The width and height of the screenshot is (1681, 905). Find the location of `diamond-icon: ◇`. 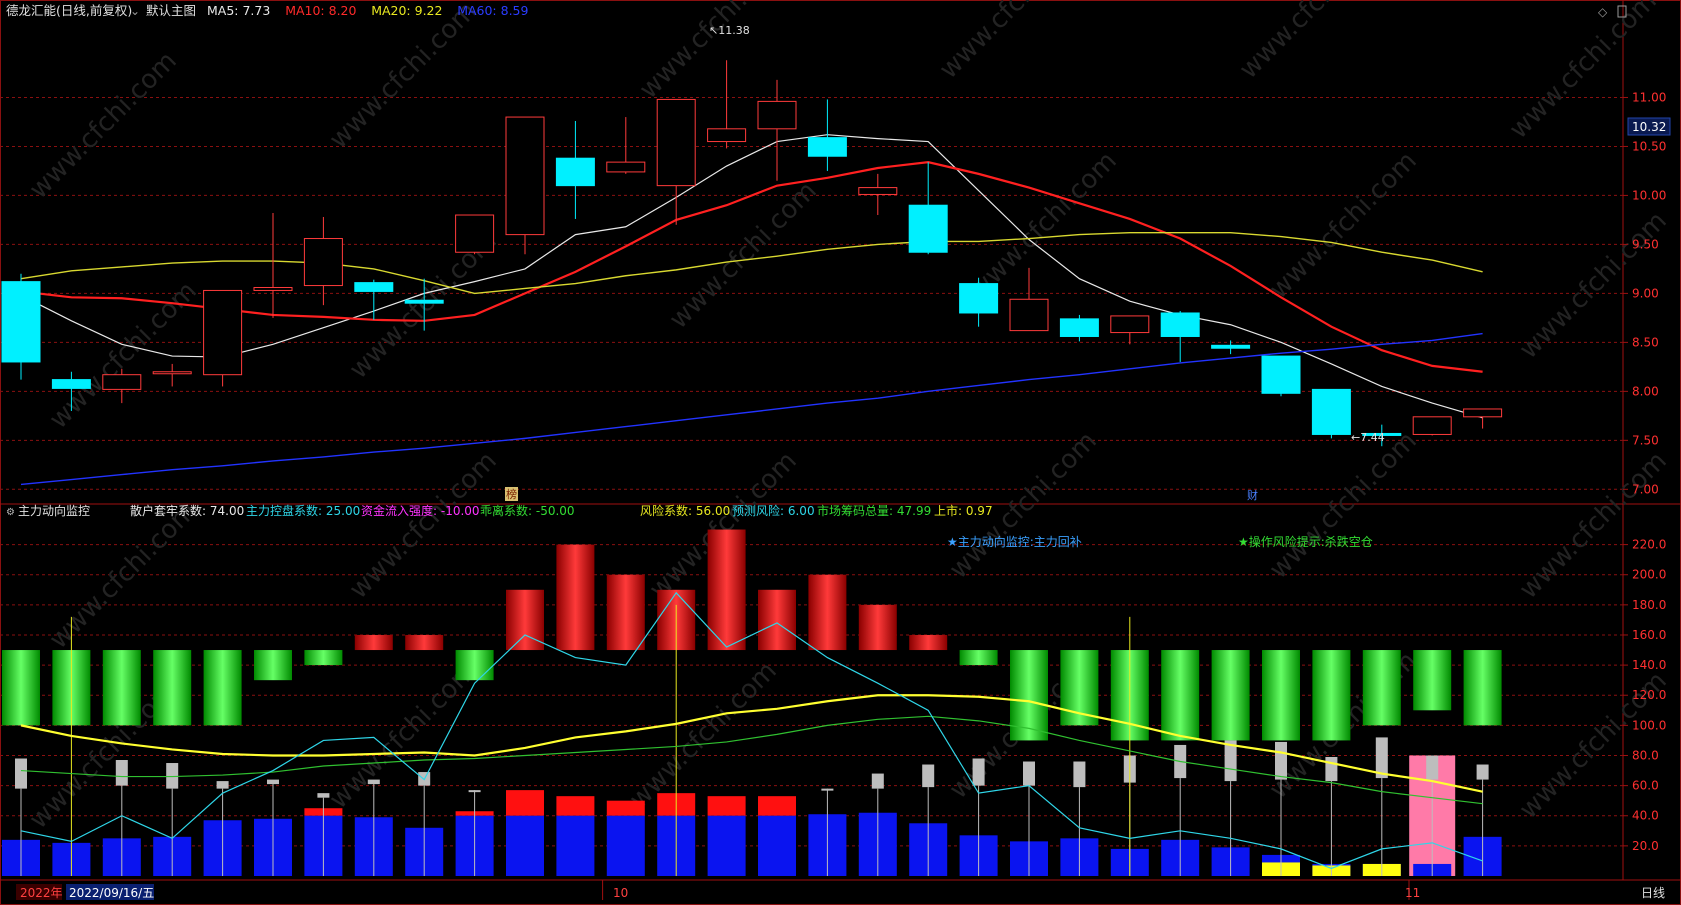

diamond-icon: ◇ is located at coordinates (1603, 12).